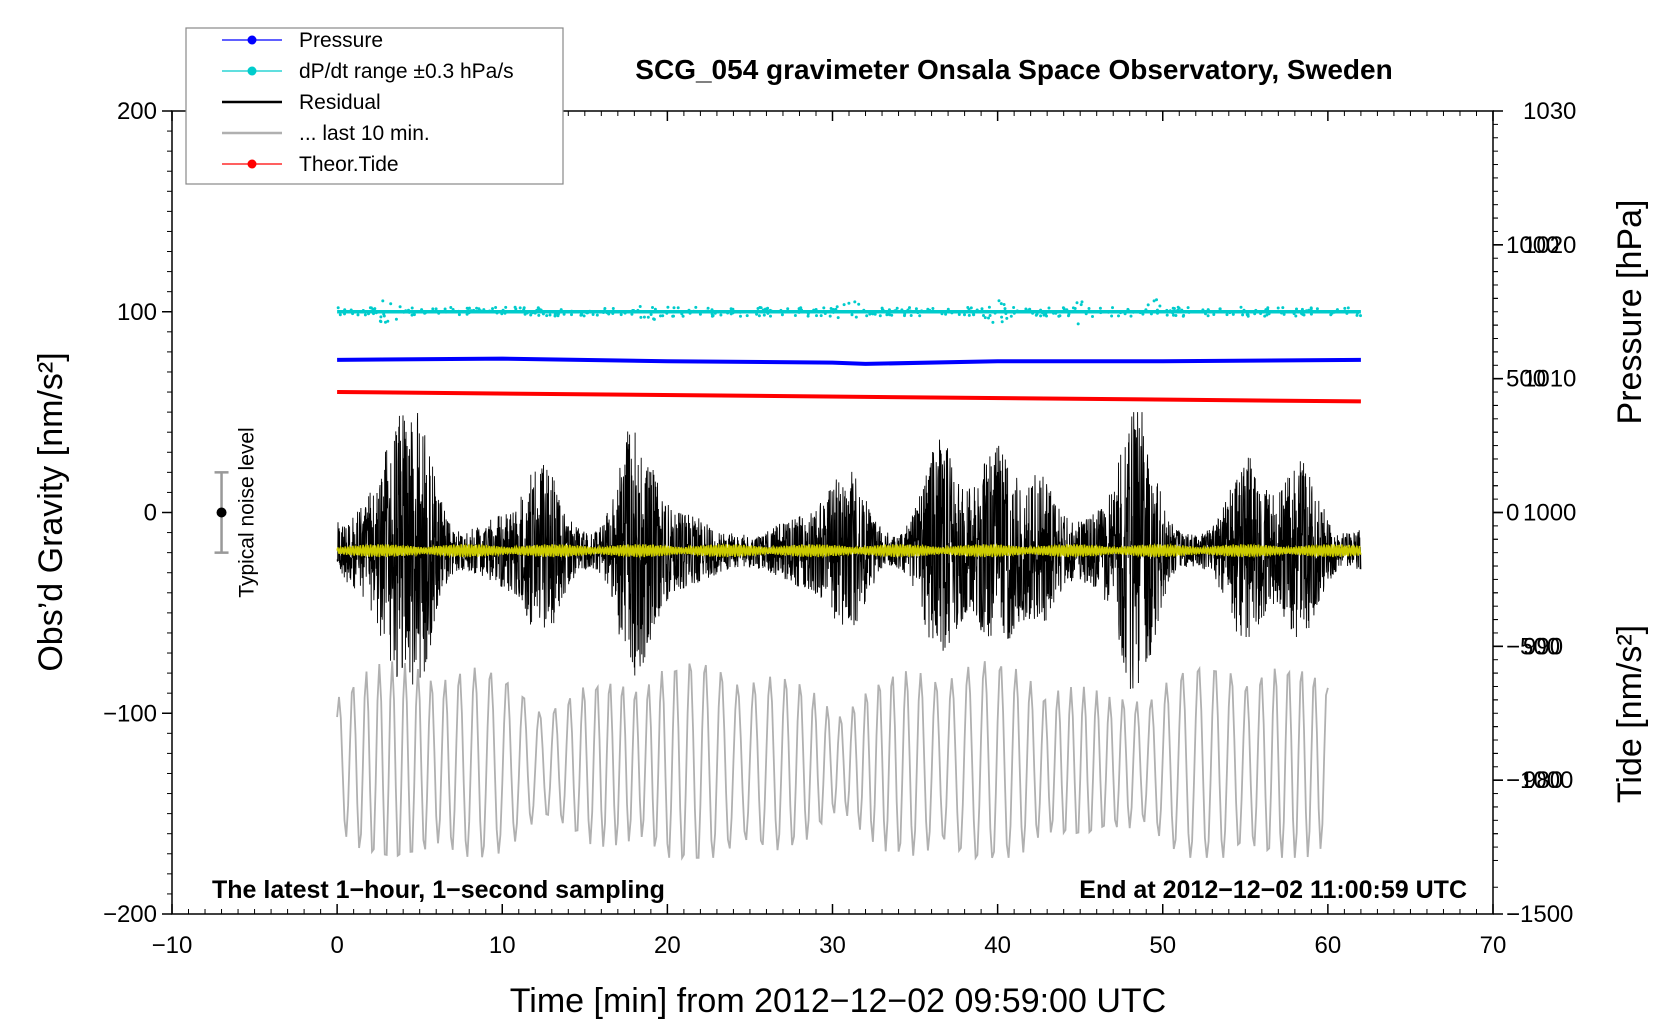 This screenshot has height=1020, width=1676. Describe the element at coordinates (849, 550) in the screenshot. I see `residual-smoothed-line` at that location.